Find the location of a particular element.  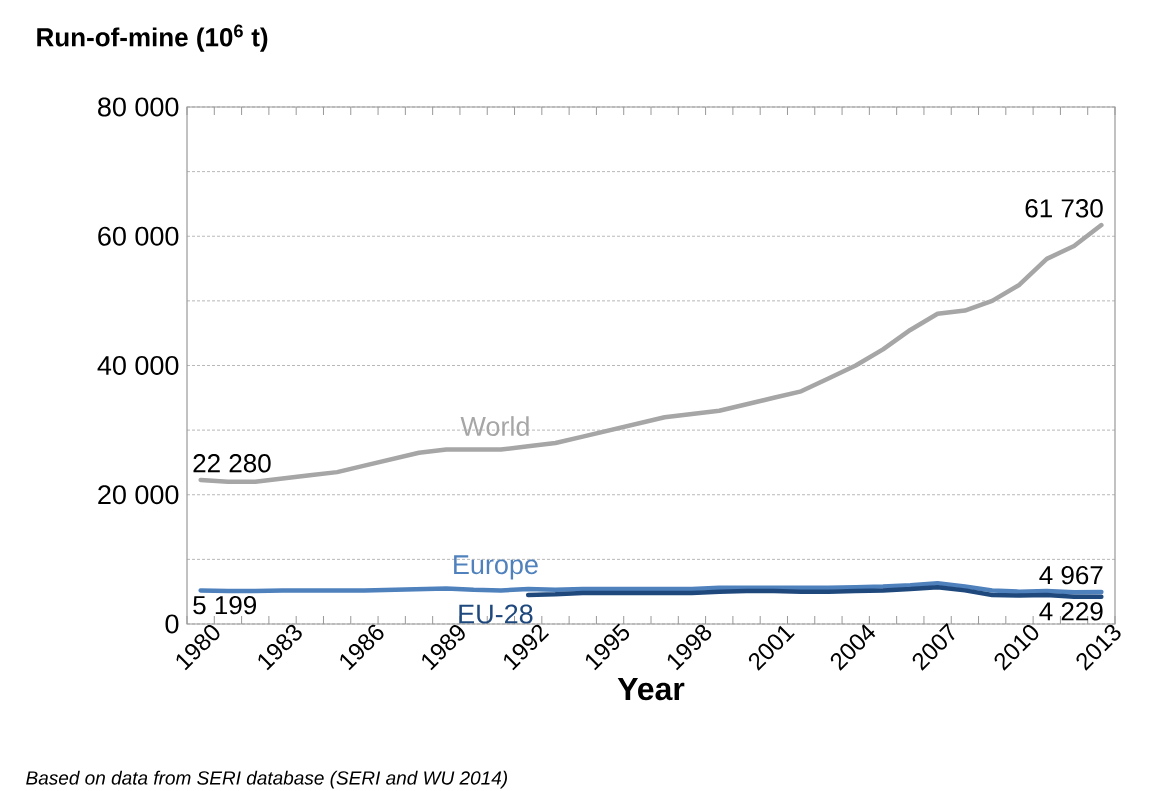

y-tick-label: 20 000 is located at coordinates (138, 495).